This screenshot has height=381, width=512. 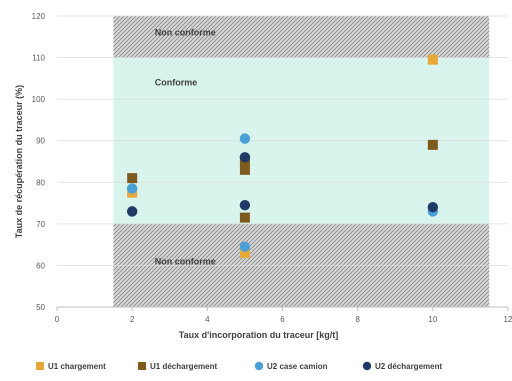 I want to click on x-tick-label: 4, so click(x=207, y=319).